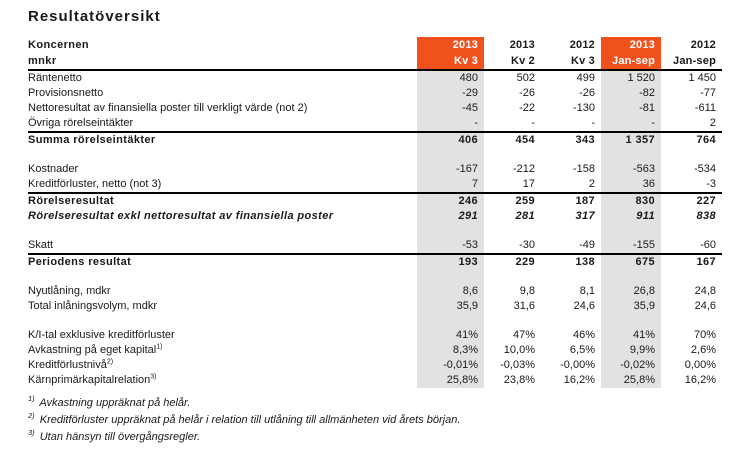 Image resolution: width=748 pixels, height=450 pixels. What do you see at coordinates (512, 185) in the screenshot?
I see `cell-value: 17` at bounding box center [512, 185].